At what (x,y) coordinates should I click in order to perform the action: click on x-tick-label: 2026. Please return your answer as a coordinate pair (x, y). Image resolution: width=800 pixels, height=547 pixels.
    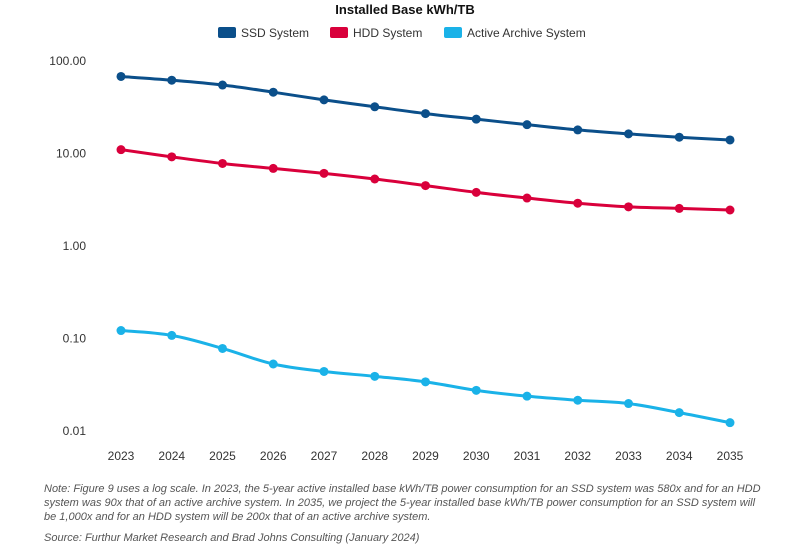
    Looking at the image, I should click on (273, 456).